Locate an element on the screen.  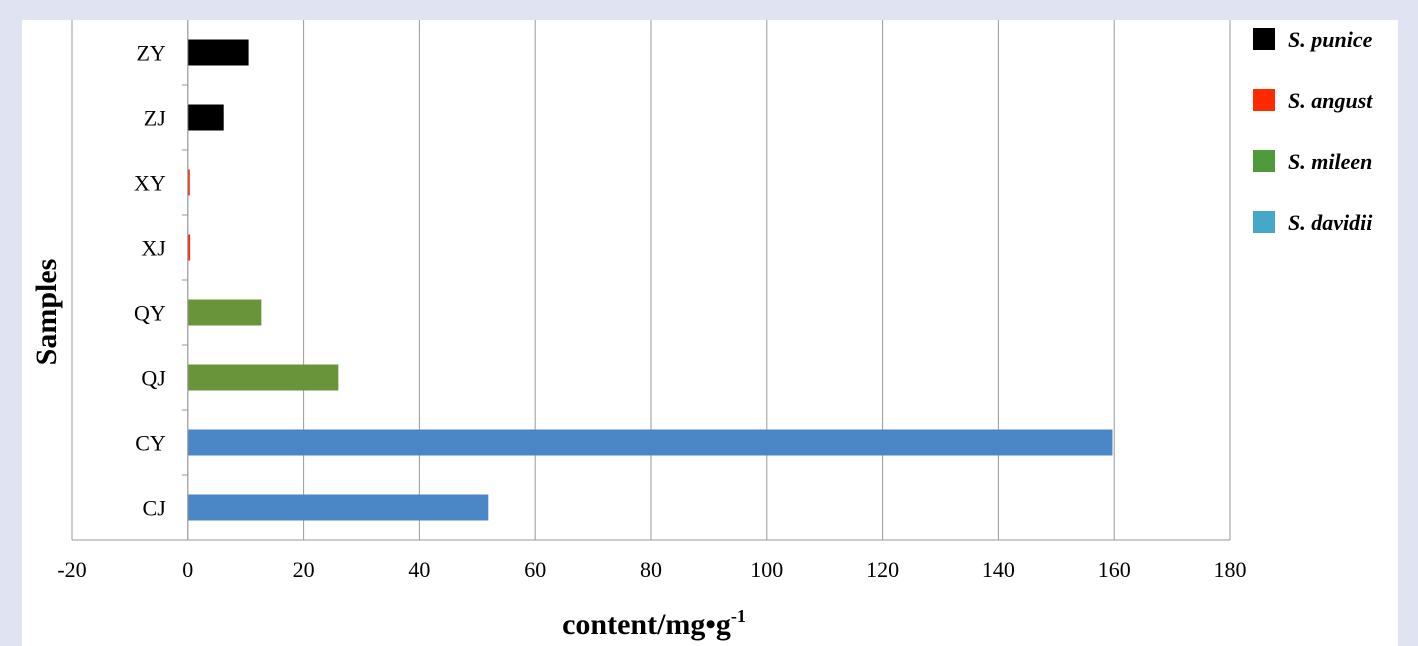
legend: S. punice S. angust S. mileen S. davidii is located at coordinates (1313, 131).